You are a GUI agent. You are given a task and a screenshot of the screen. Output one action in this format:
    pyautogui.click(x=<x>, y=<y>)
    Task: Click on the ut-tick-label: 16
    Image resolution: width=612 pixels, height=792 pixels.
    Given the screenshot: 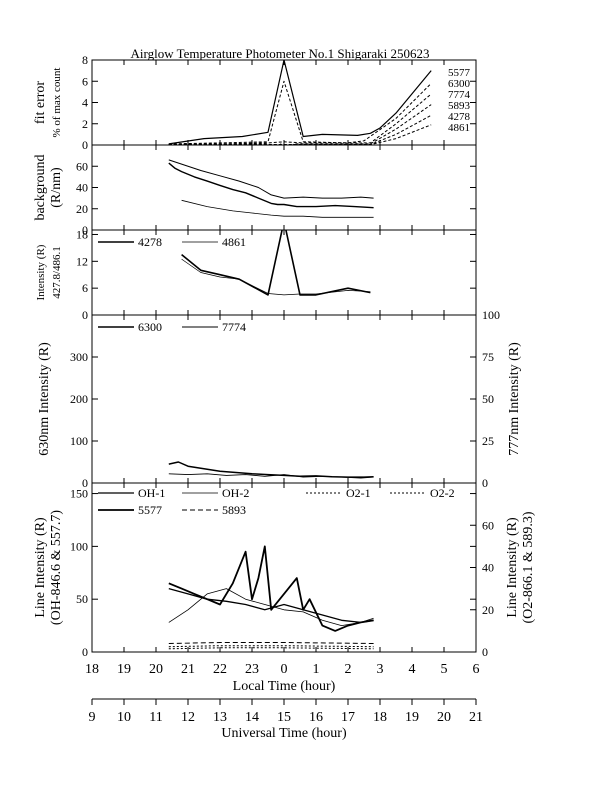 What is the action you would take?
    pyautogui.click(x=316, y=717)
    